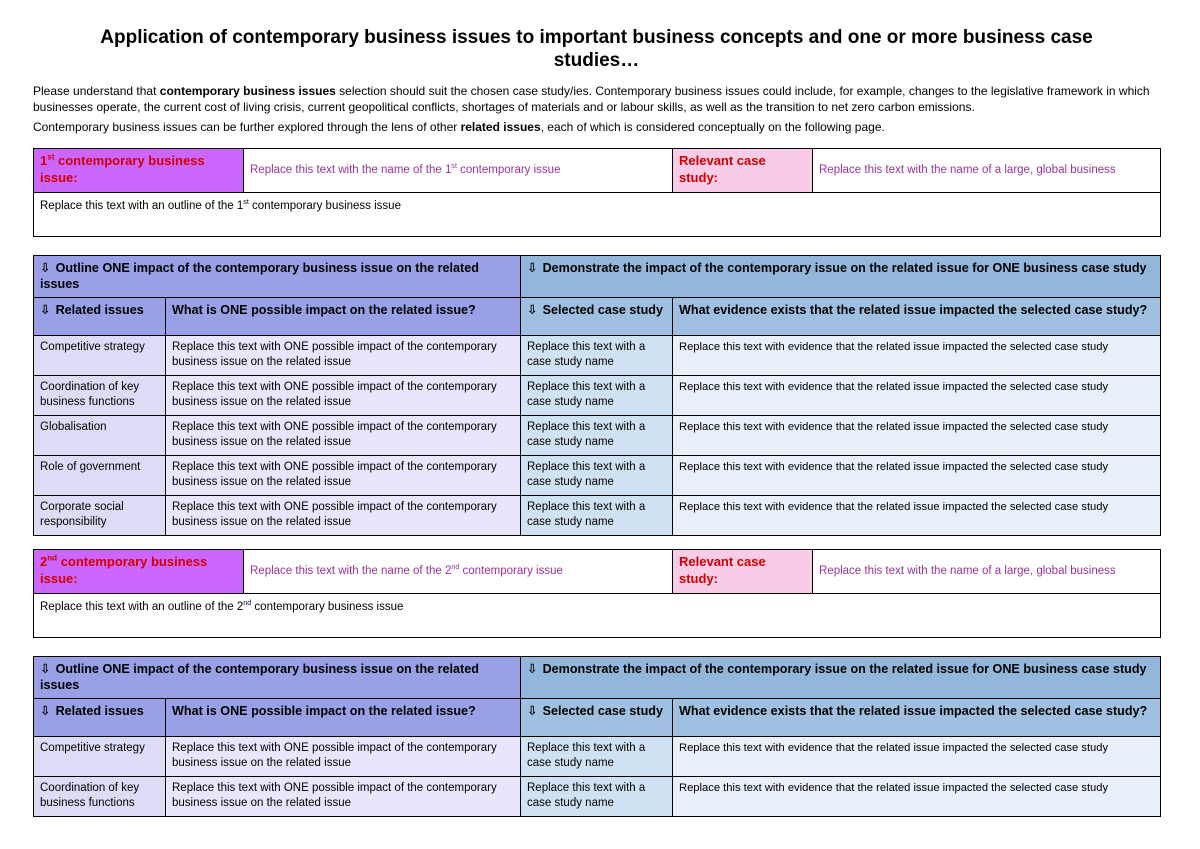 The image size is (1200, 849). I want to click on intro-bold-run: related issues, so click(500, 126).